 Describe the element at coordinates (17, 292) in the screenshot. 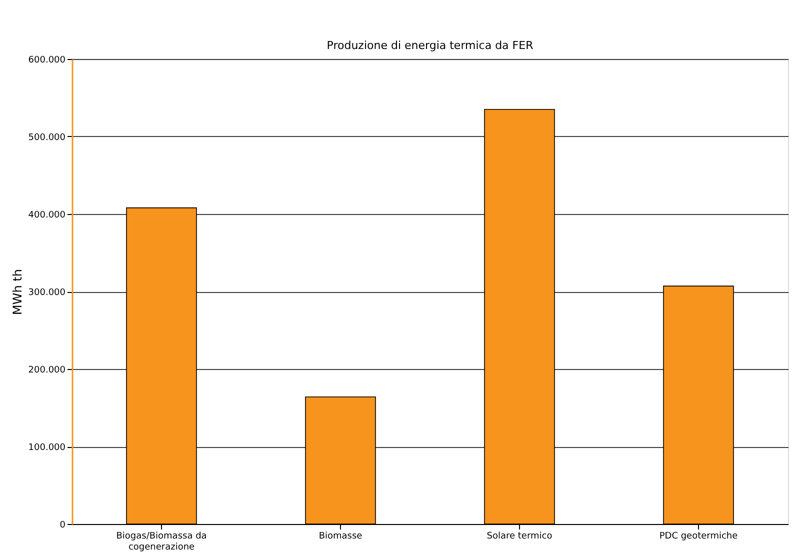

I see `y-axis-title: MWh th` at that location.